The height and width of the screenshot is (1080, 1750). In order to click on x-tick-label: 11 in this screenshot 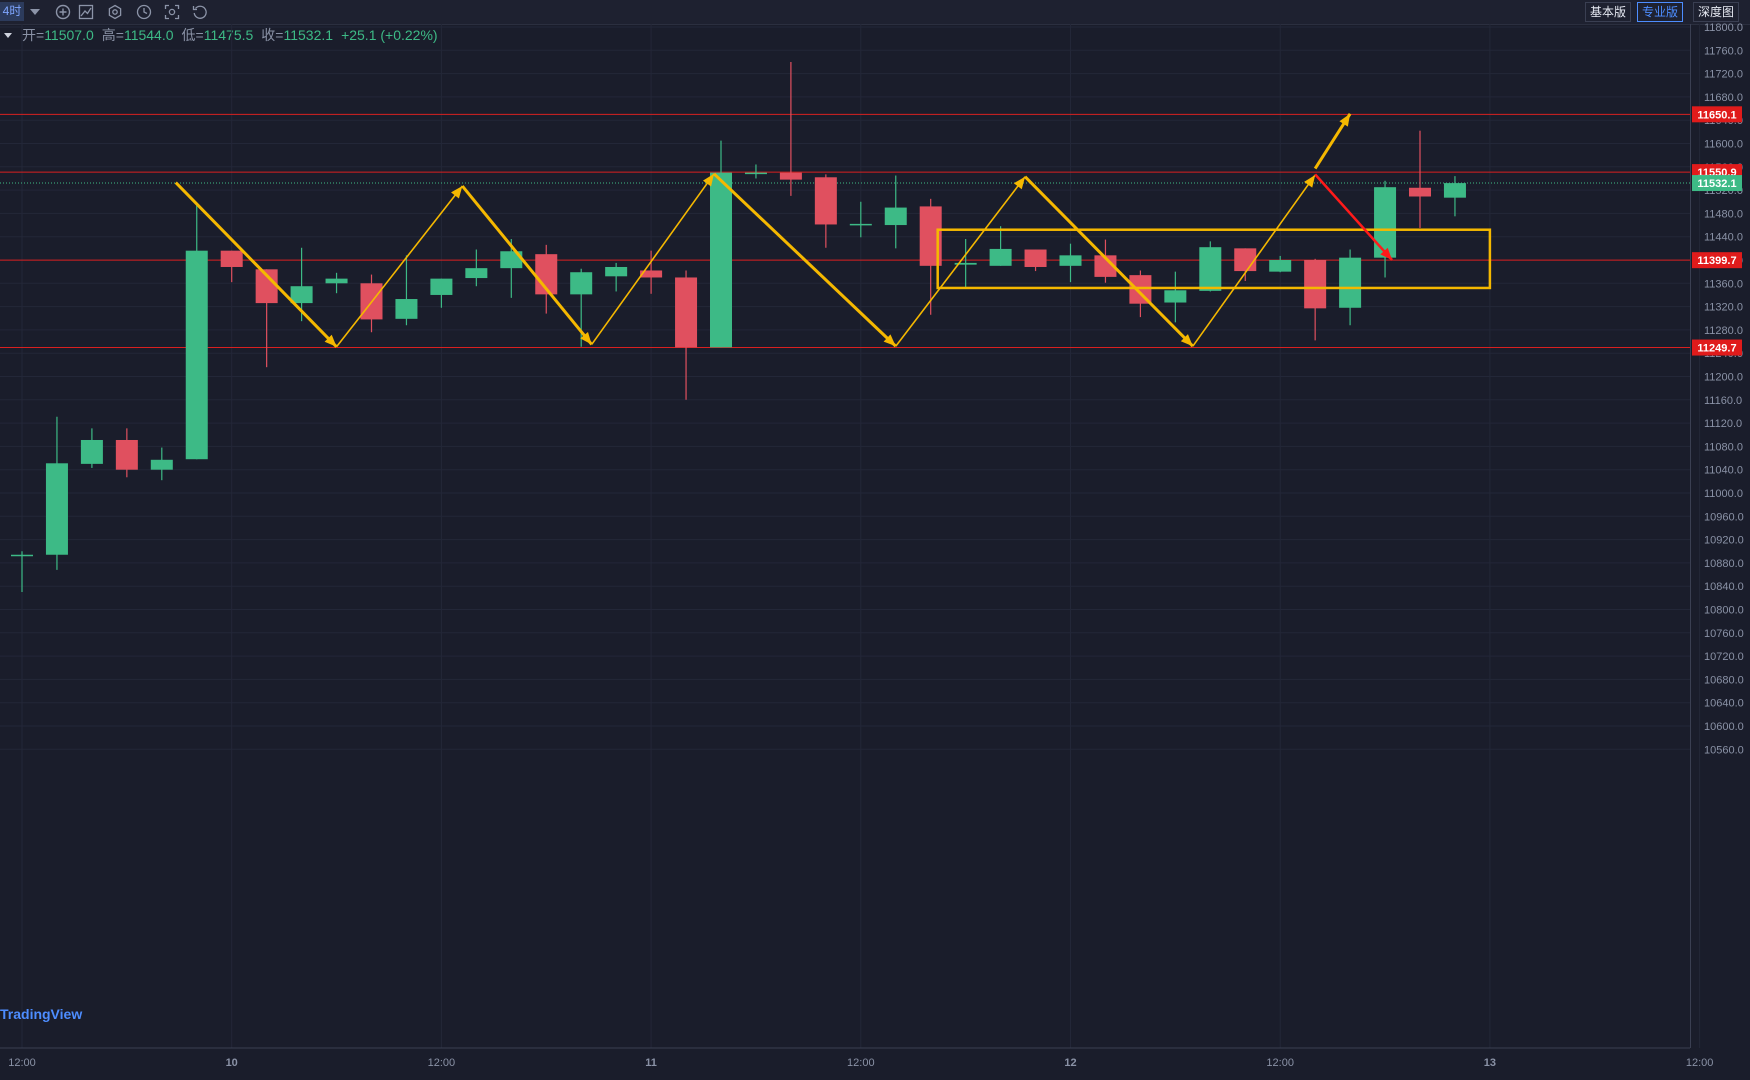, I will do `click(651, 1063)`.